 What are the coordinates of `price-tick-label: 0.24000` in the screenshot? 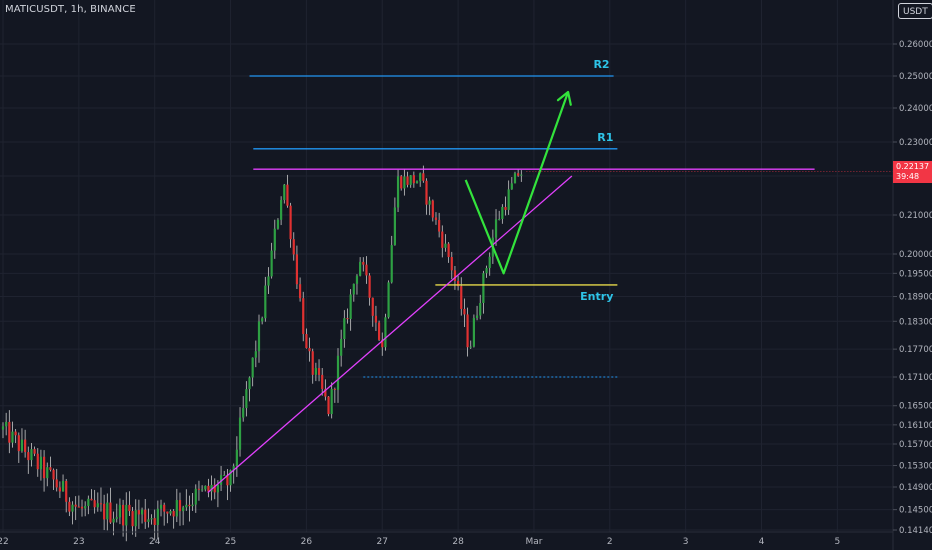 It's located at (915, 109).